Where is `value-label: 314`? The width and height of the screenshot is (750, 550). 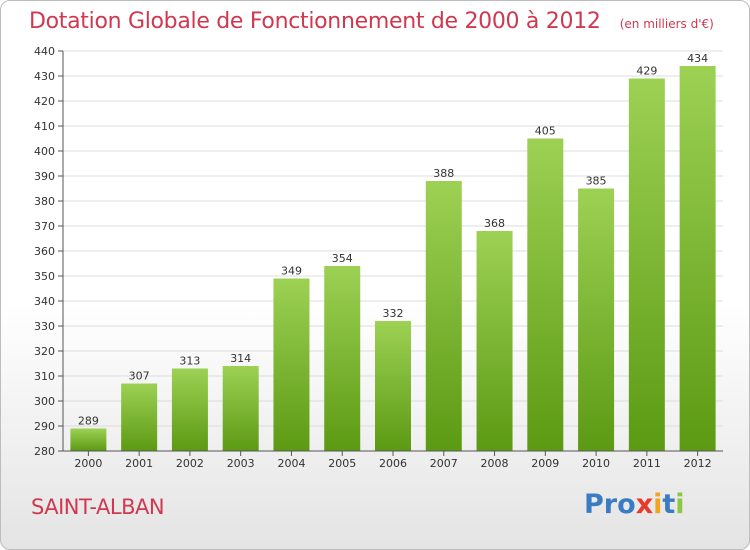 value-label: 314 is located at coordinates (240, 358).